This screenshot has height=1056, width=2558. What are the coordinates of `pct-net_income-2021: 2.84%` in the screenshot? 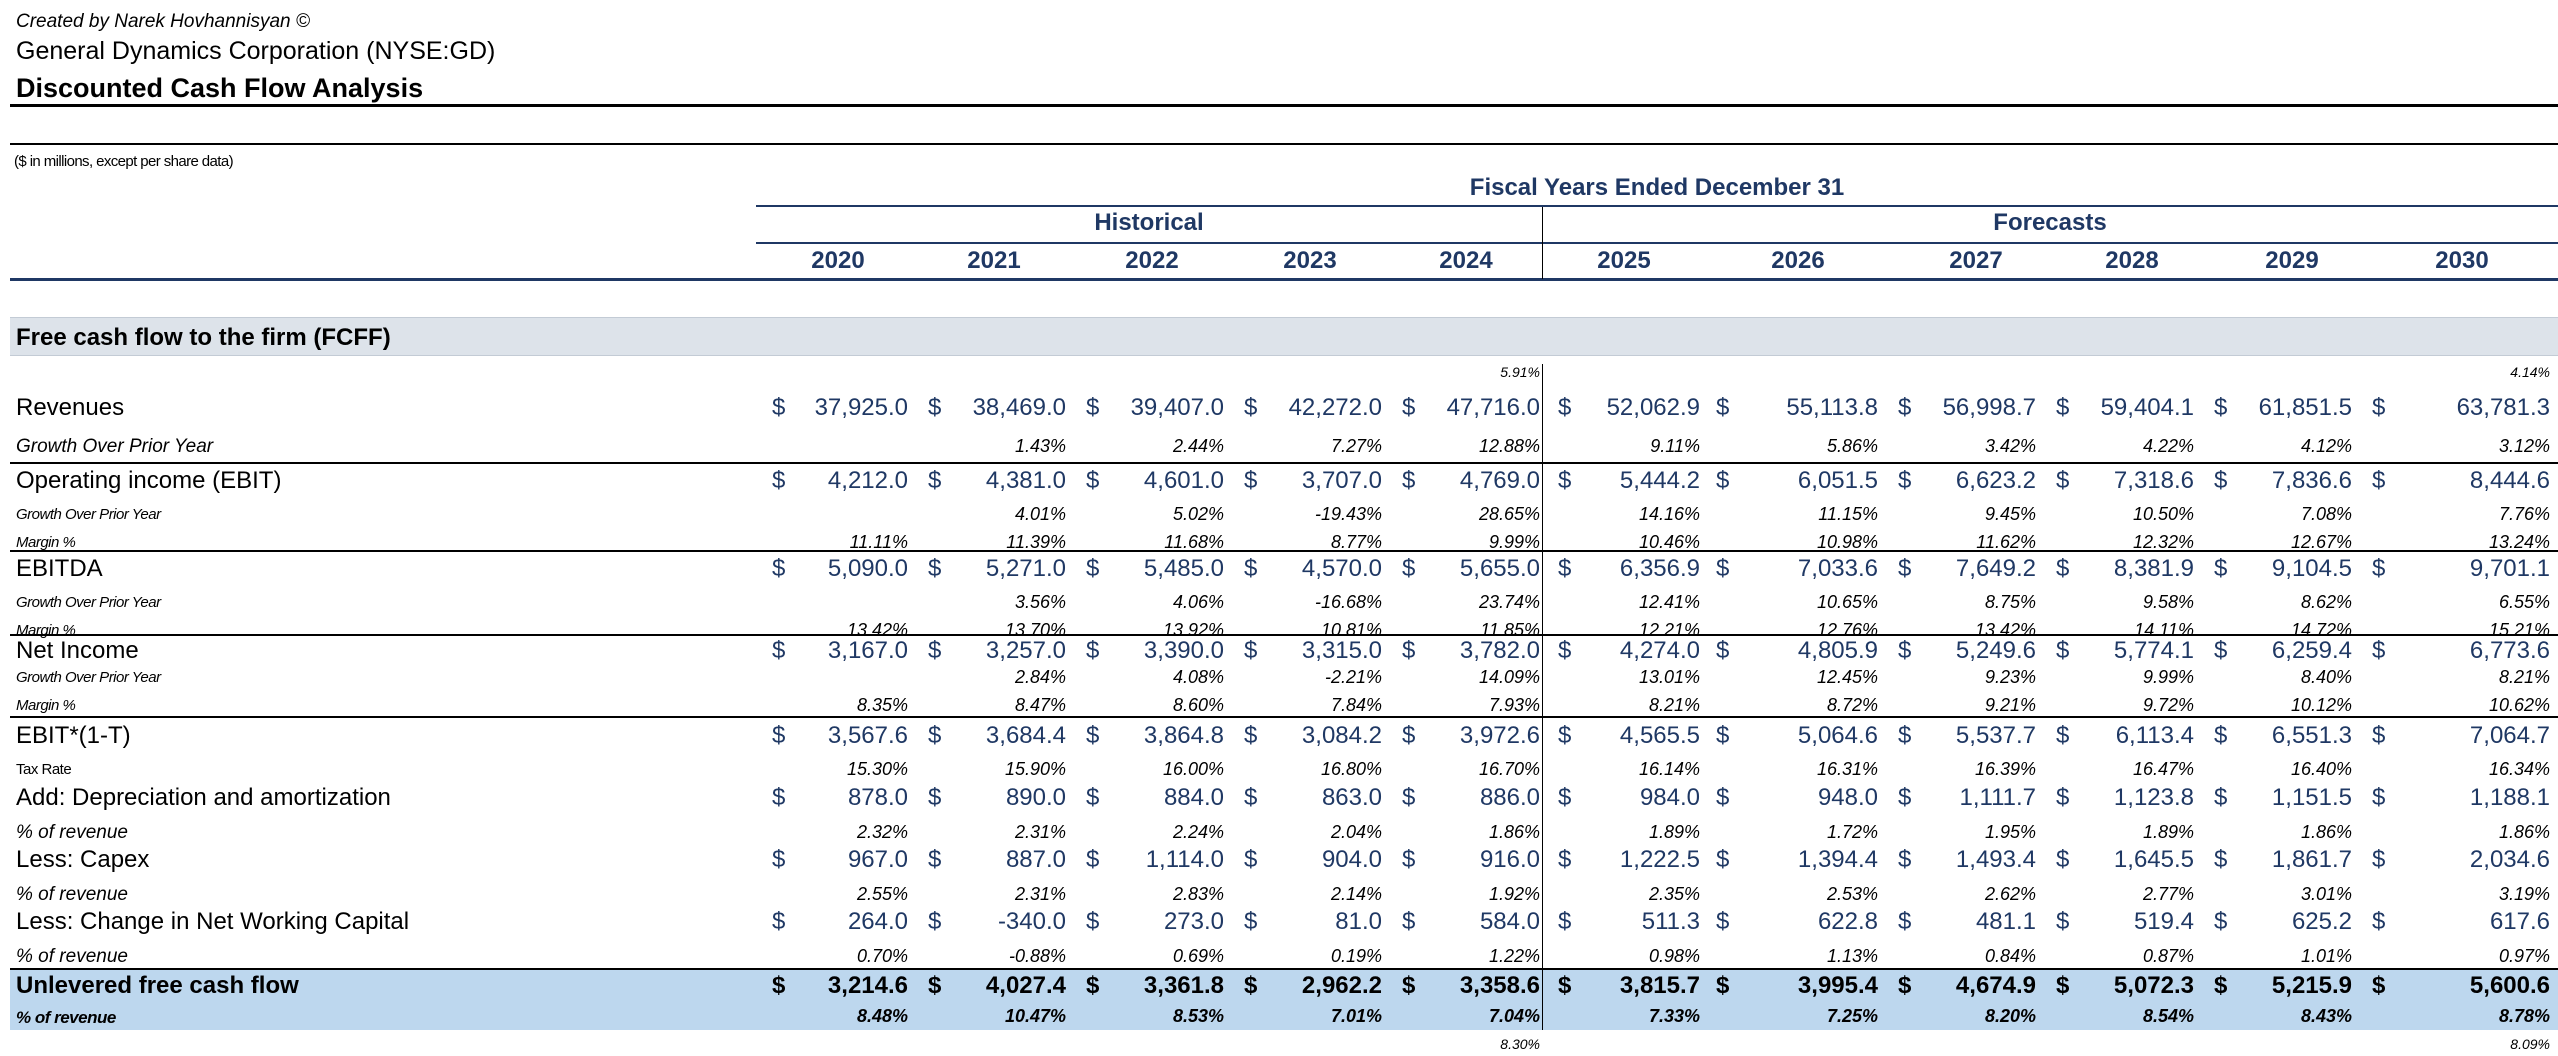 It's located at (1040, 677).